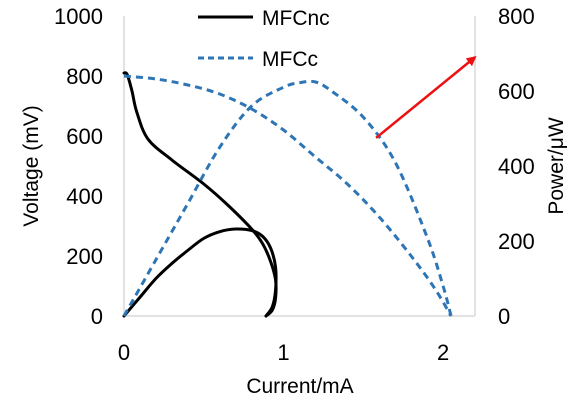 The width and height of the screenshot is (568, 408). What do you see at coordinates (84, 196) in the screenshot?
I see `y-left-tick-label: 400` at bounding box center [84, 196].